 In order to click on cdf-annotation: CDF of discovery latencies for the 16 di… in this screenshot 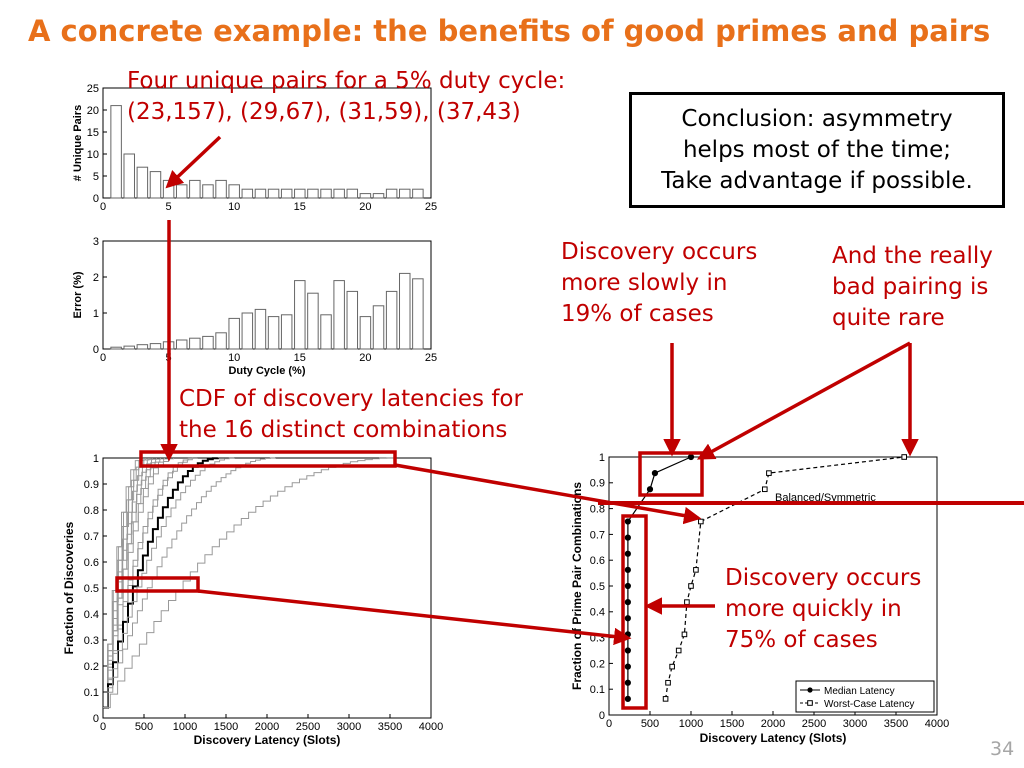, I will do `click(351, 415)`.